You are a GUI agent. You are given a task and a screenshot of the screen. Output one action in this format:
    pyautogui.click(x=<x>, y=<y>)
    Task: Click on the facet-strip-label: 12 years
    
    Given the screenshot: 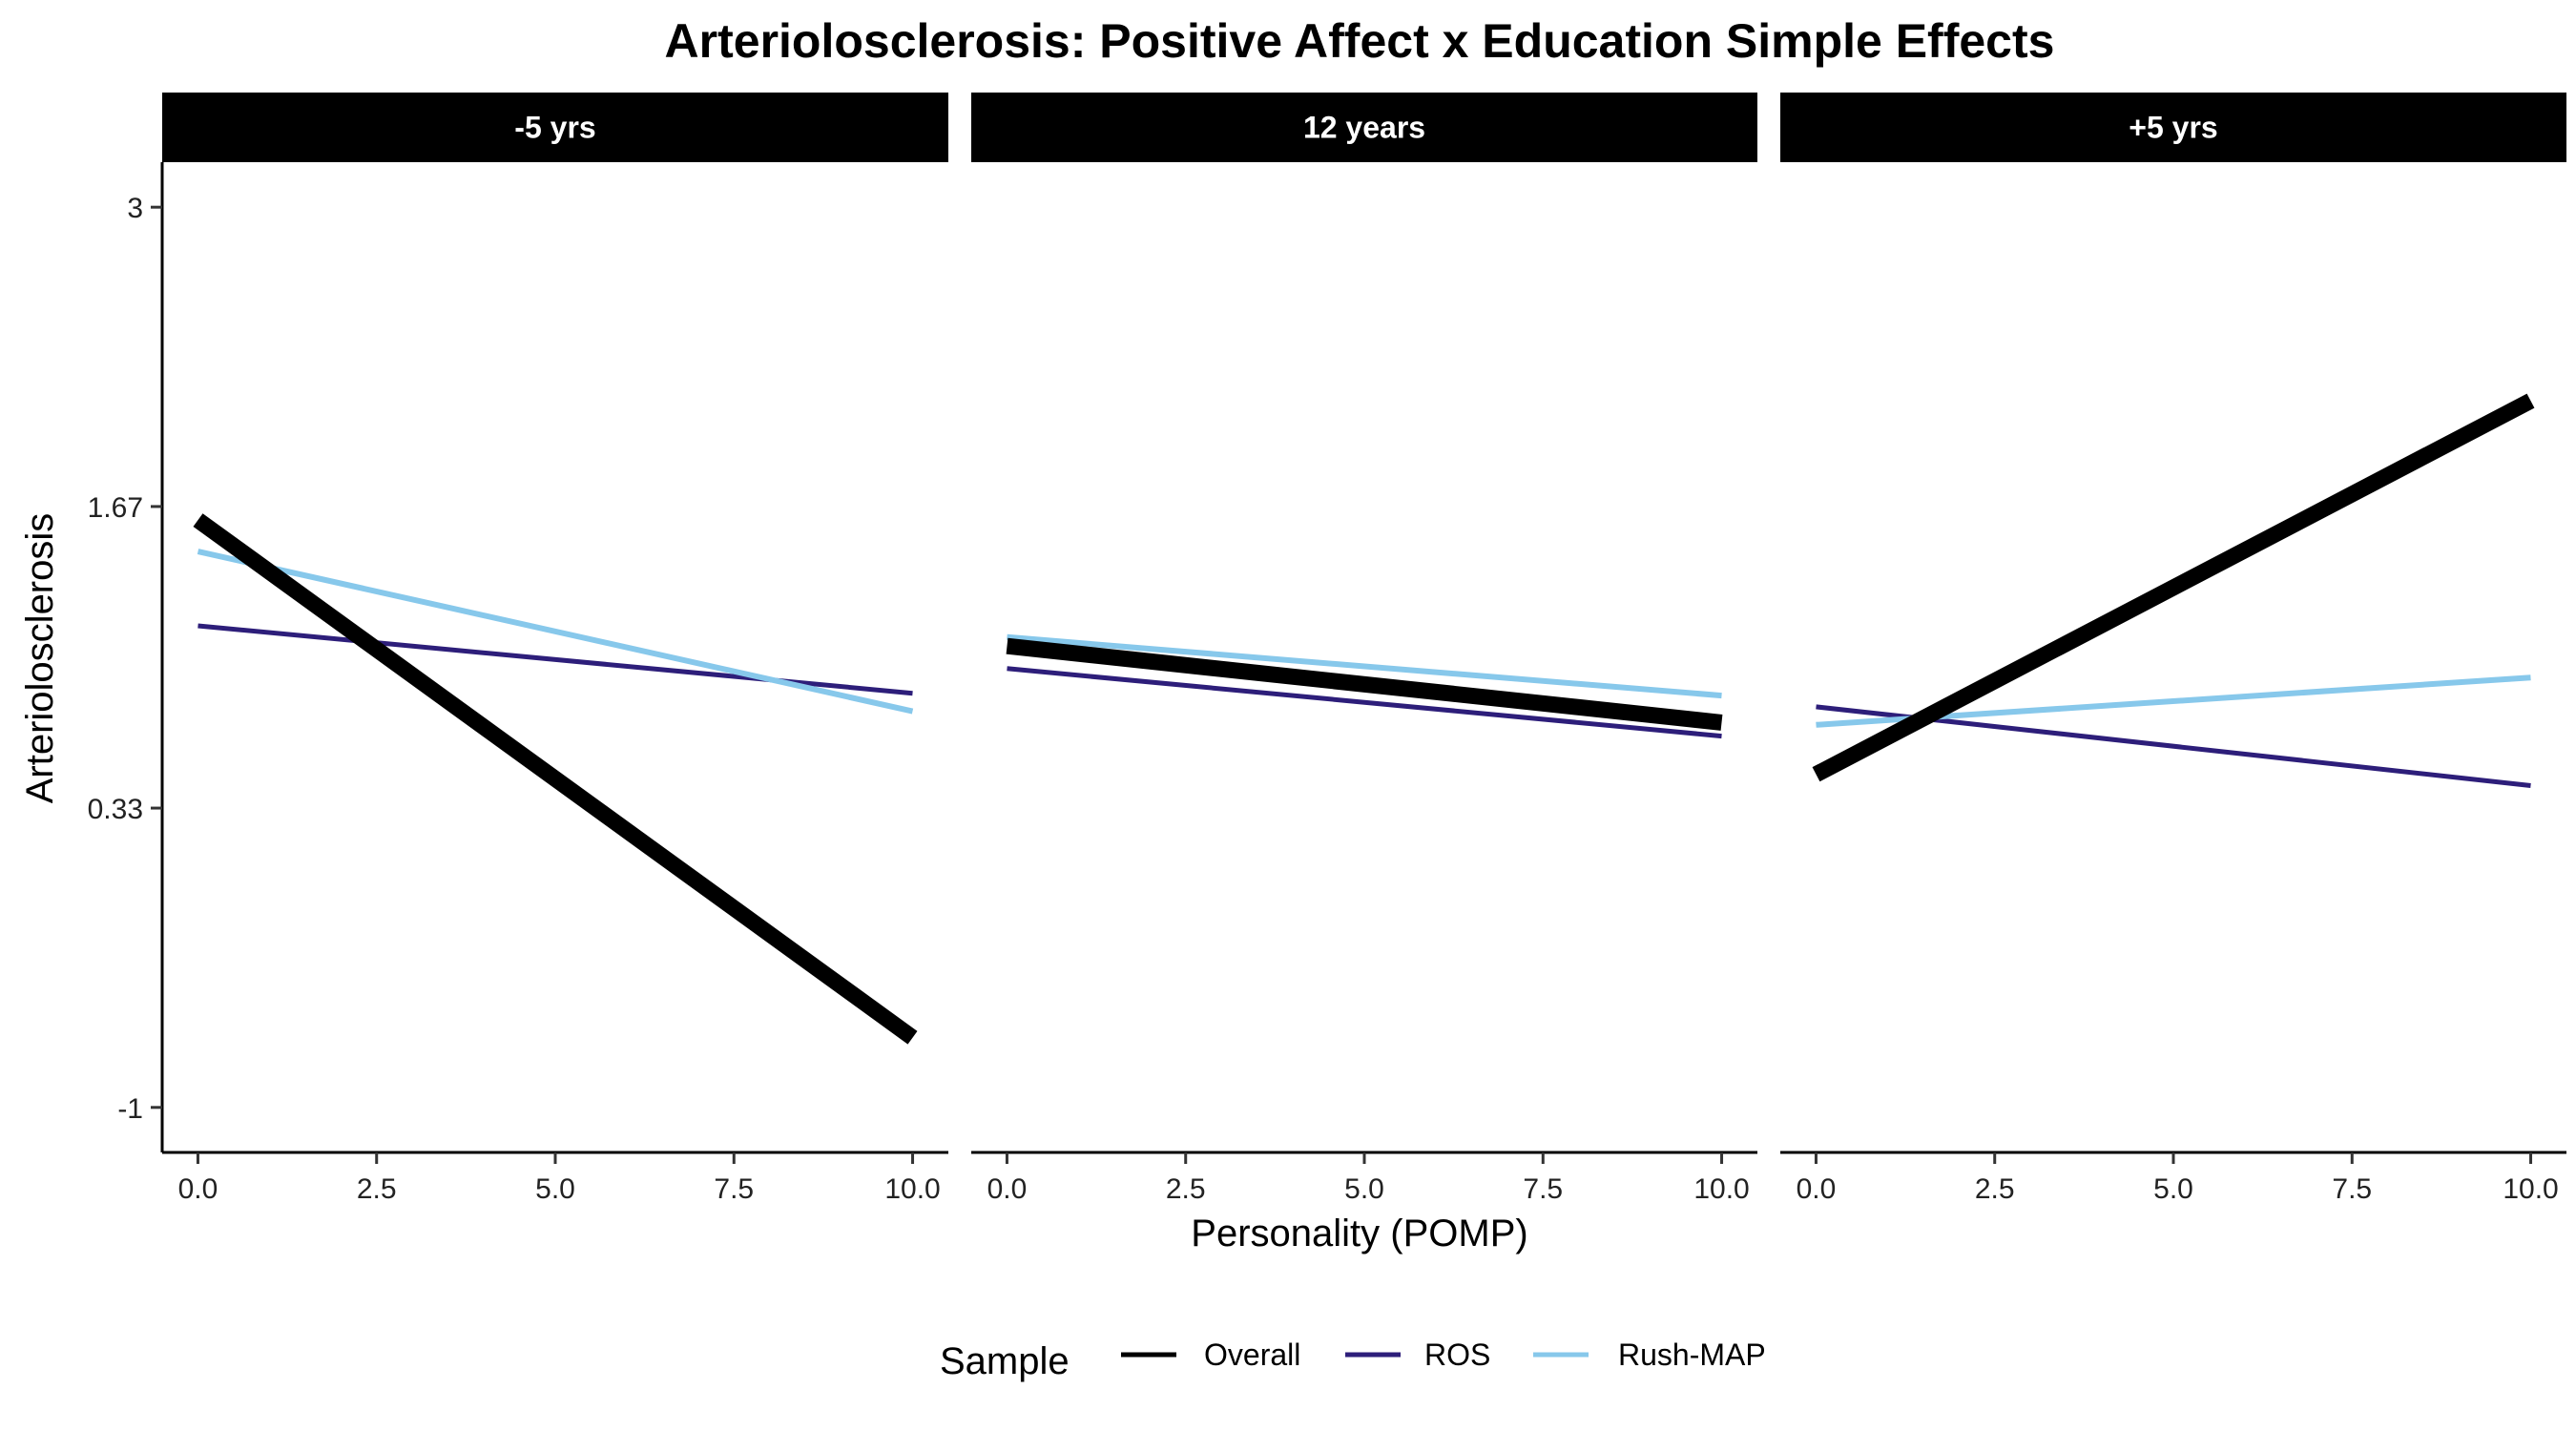 What is the action you would take?
    pyautogui.click(x=1364, y=128)
    